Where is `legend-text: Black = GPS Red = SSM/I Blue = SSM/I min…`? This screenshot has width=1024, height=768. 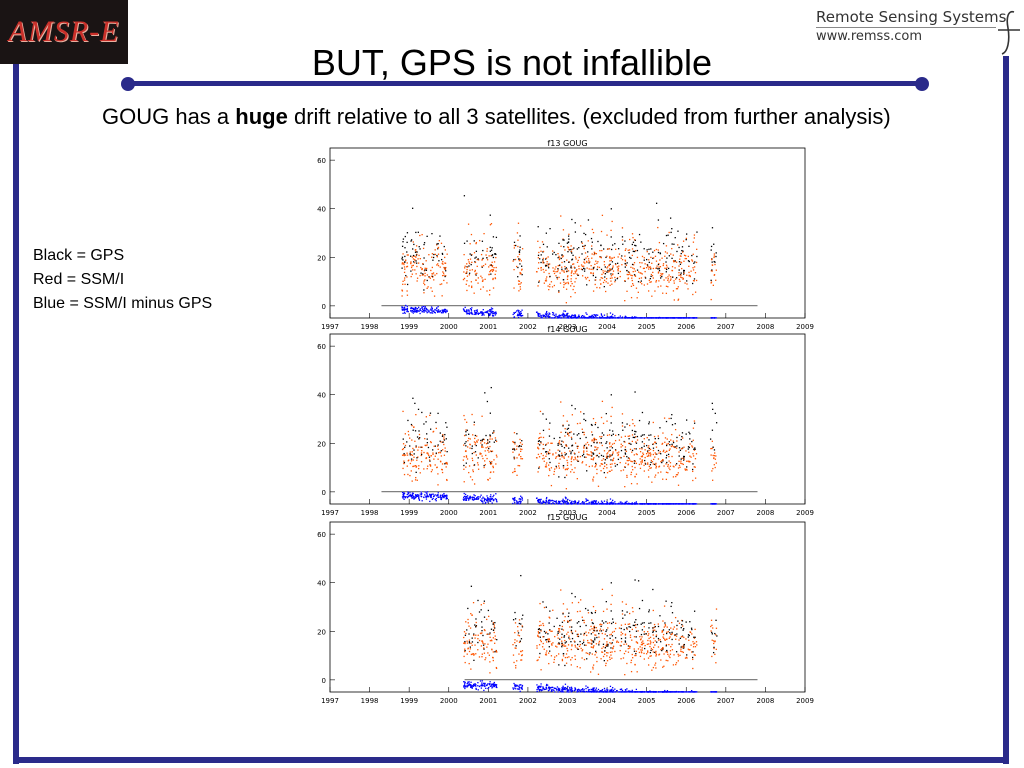 legend-text: Black = GPS Red = SSM/I Blue = SSM/I min… is located at coordinates (143, 280).